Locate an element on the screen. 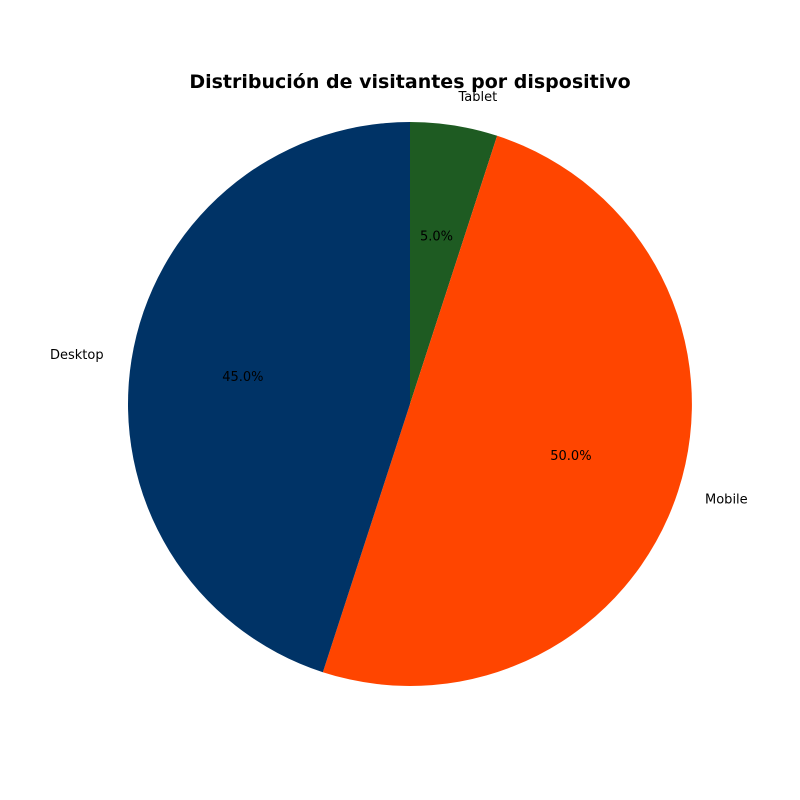 This screenshot has width=800, height=800. slice-label-tablet: Tablet is located at coordinates (478, 97).